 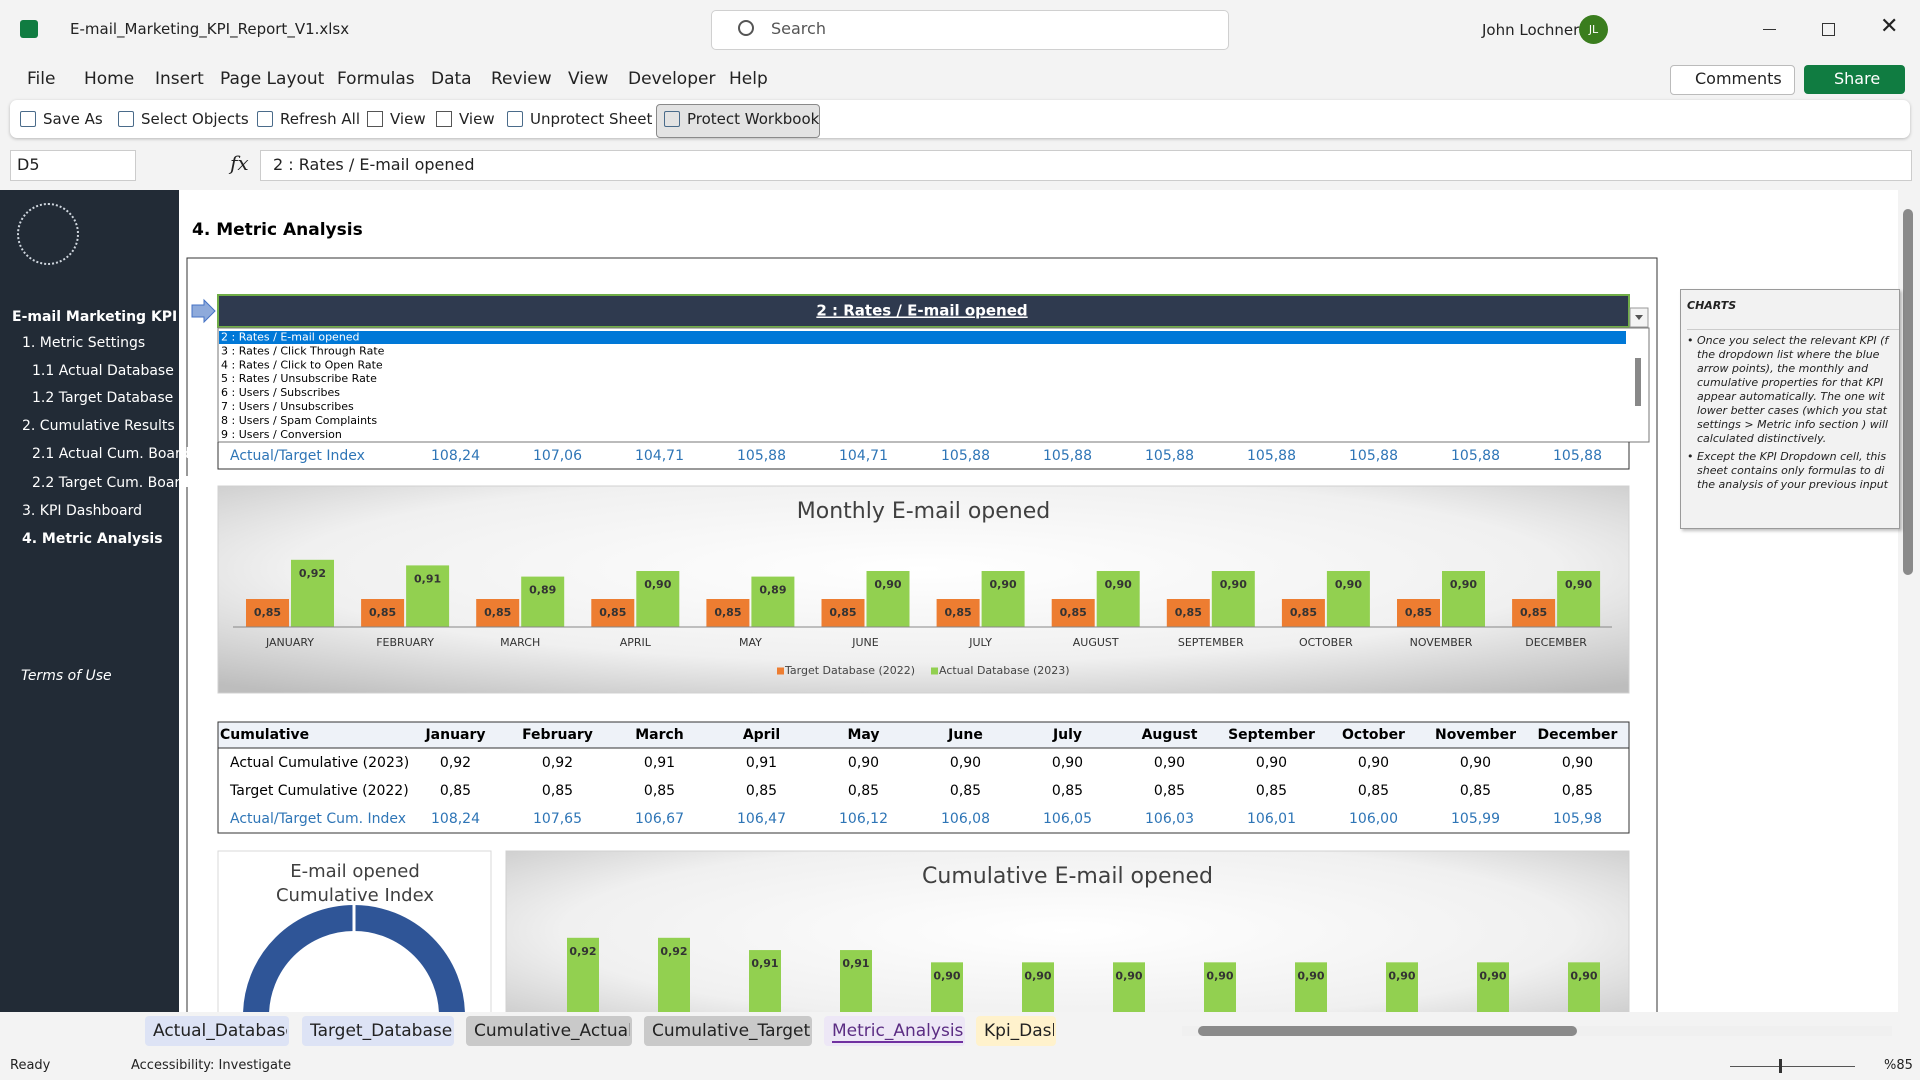 What do you see at coordinates (73, 119) in the screenshot?
I see `toolbar-button: Save As` at bounding box center [73, 119].